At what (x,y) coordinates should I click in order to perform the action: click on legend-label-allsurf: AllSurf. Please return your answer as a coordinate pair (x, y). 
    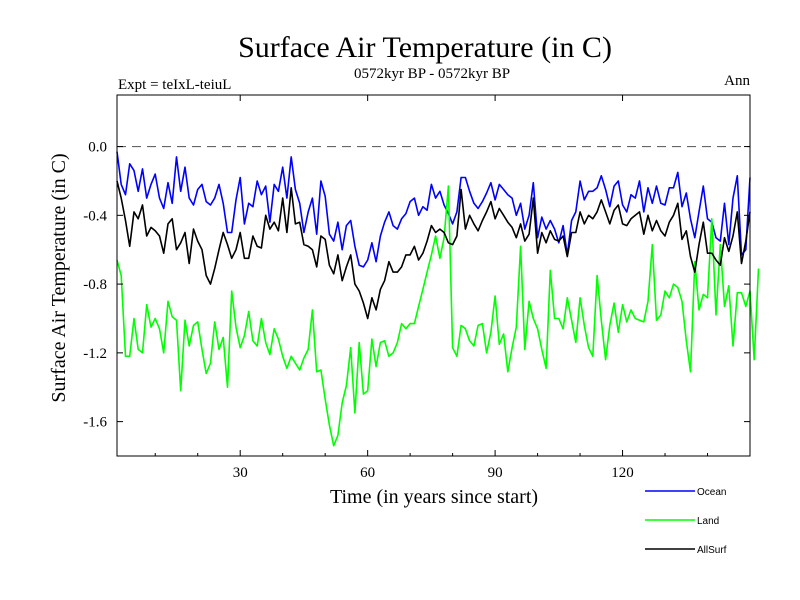
    Looking at the image, I should click on (712, 550).